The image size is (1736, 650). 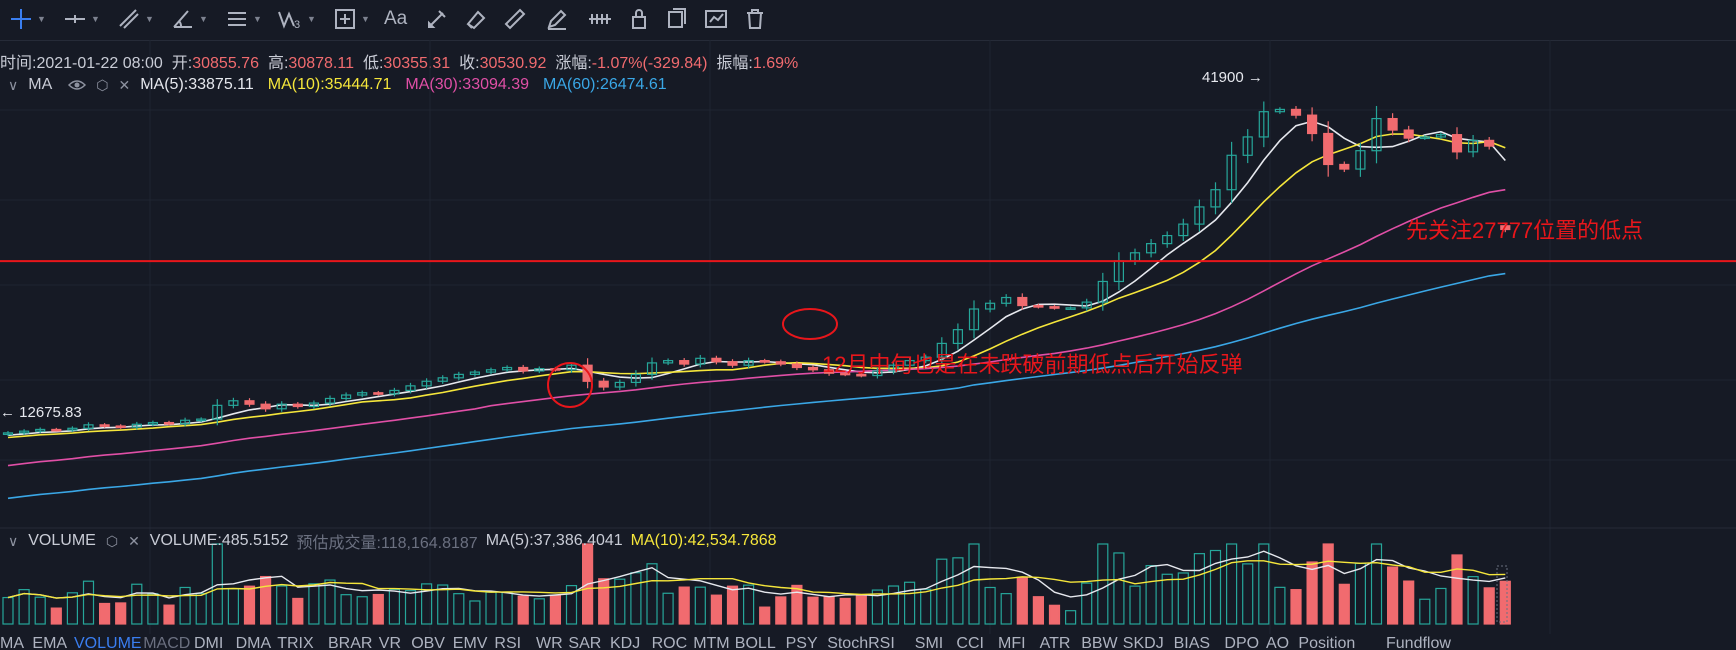 I want to click on tab-mtm: MTM, so click(x=711, y=642).